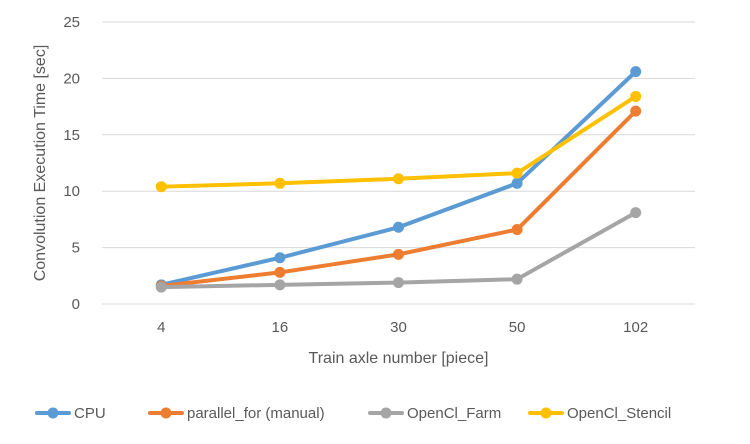  Describe the element at coordinates (71, 163) in the screenshot. I see `y-tick-labels: 0 5 10 15 20 25` at that location.